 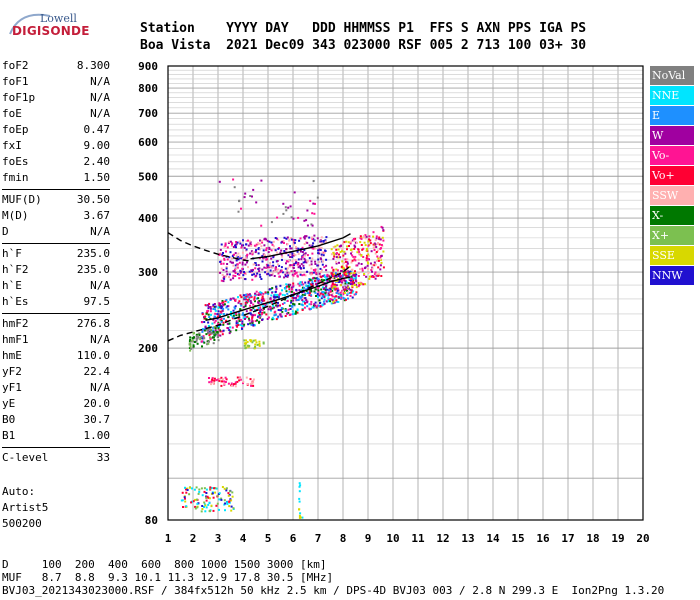 I want to click on parameter-row: foF1 N/A, so click(x=56, y=82).